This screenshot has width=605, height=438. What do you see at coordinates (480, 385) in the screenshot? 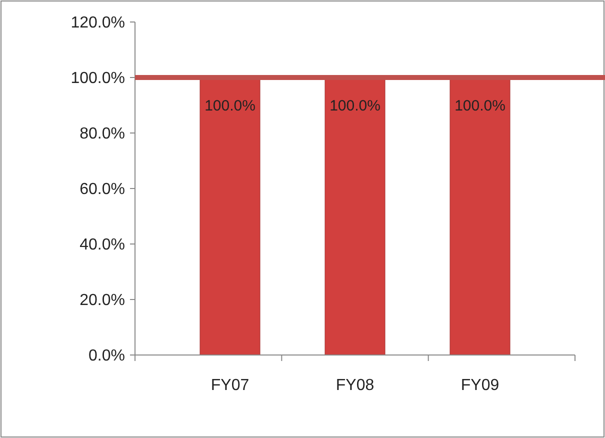
I see `x-tick-label: FY09` at bounding box center [480, 385].